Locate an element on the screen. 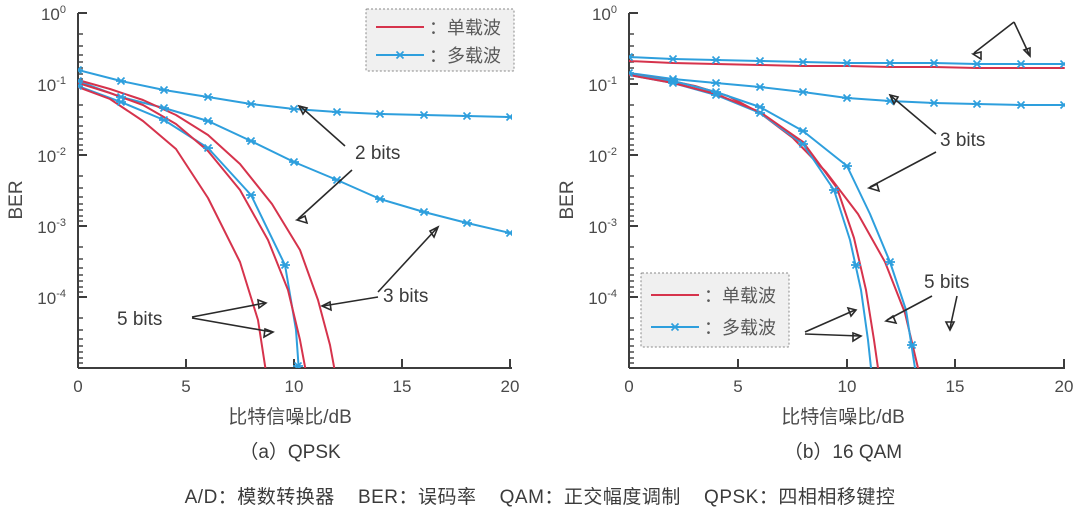 This screenshot has width=1080, height=522. curve-single-5bits is located at coordinates (172, 227).